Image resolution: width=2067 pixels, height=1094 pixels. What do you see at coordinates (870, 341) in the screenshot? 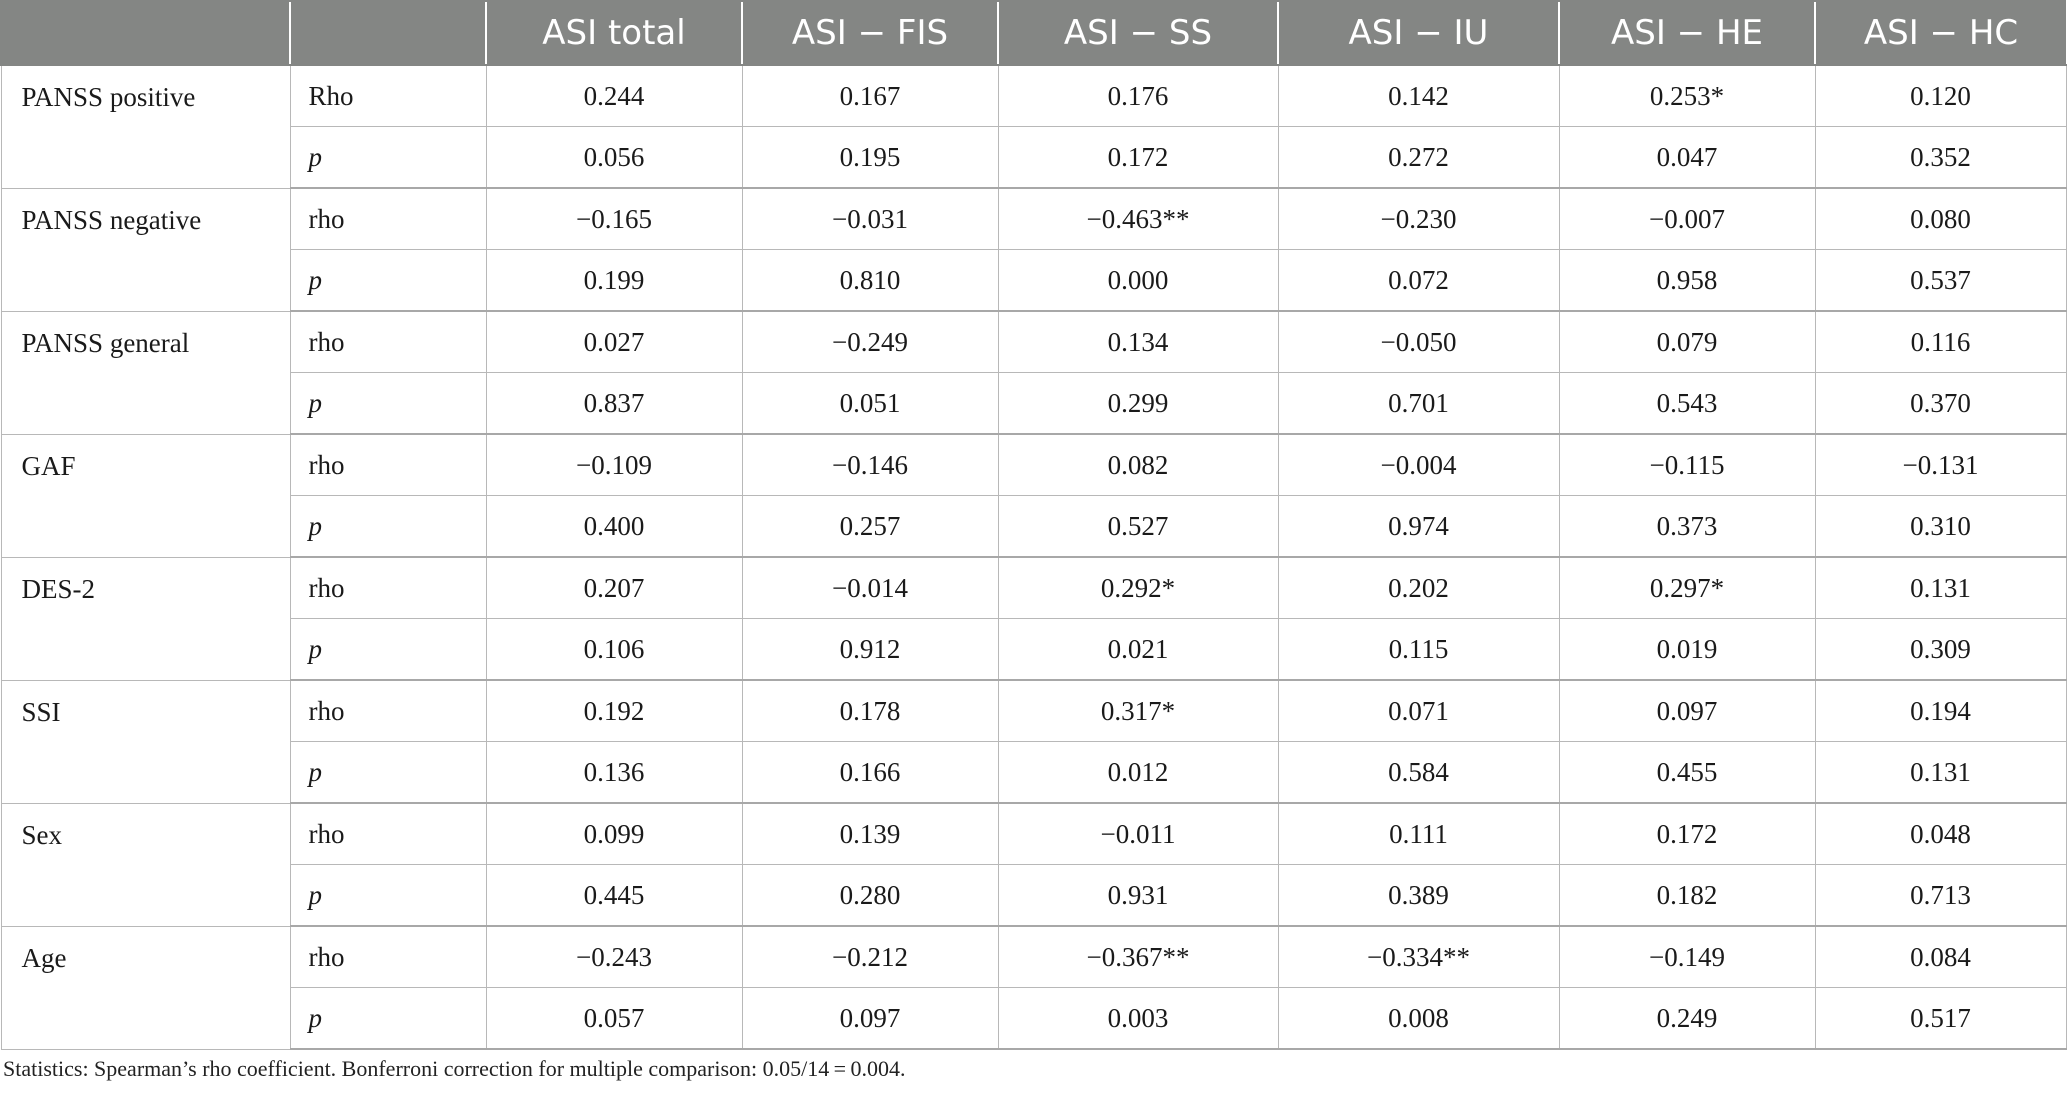
I see `table-cell: −0.249` at bounding box center [870, 341].